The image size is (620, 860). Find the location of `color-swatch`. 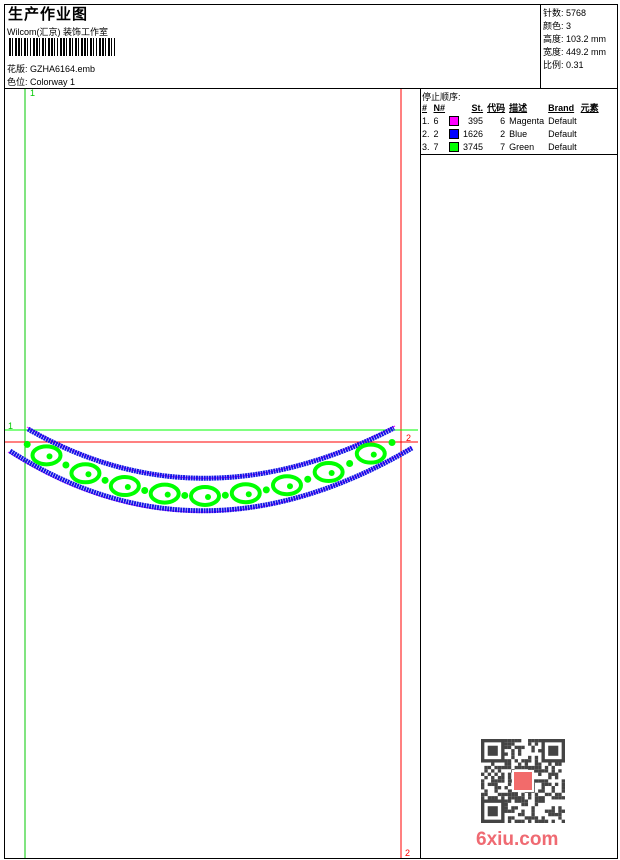

color-swatch is located at coordinates (454, 120).